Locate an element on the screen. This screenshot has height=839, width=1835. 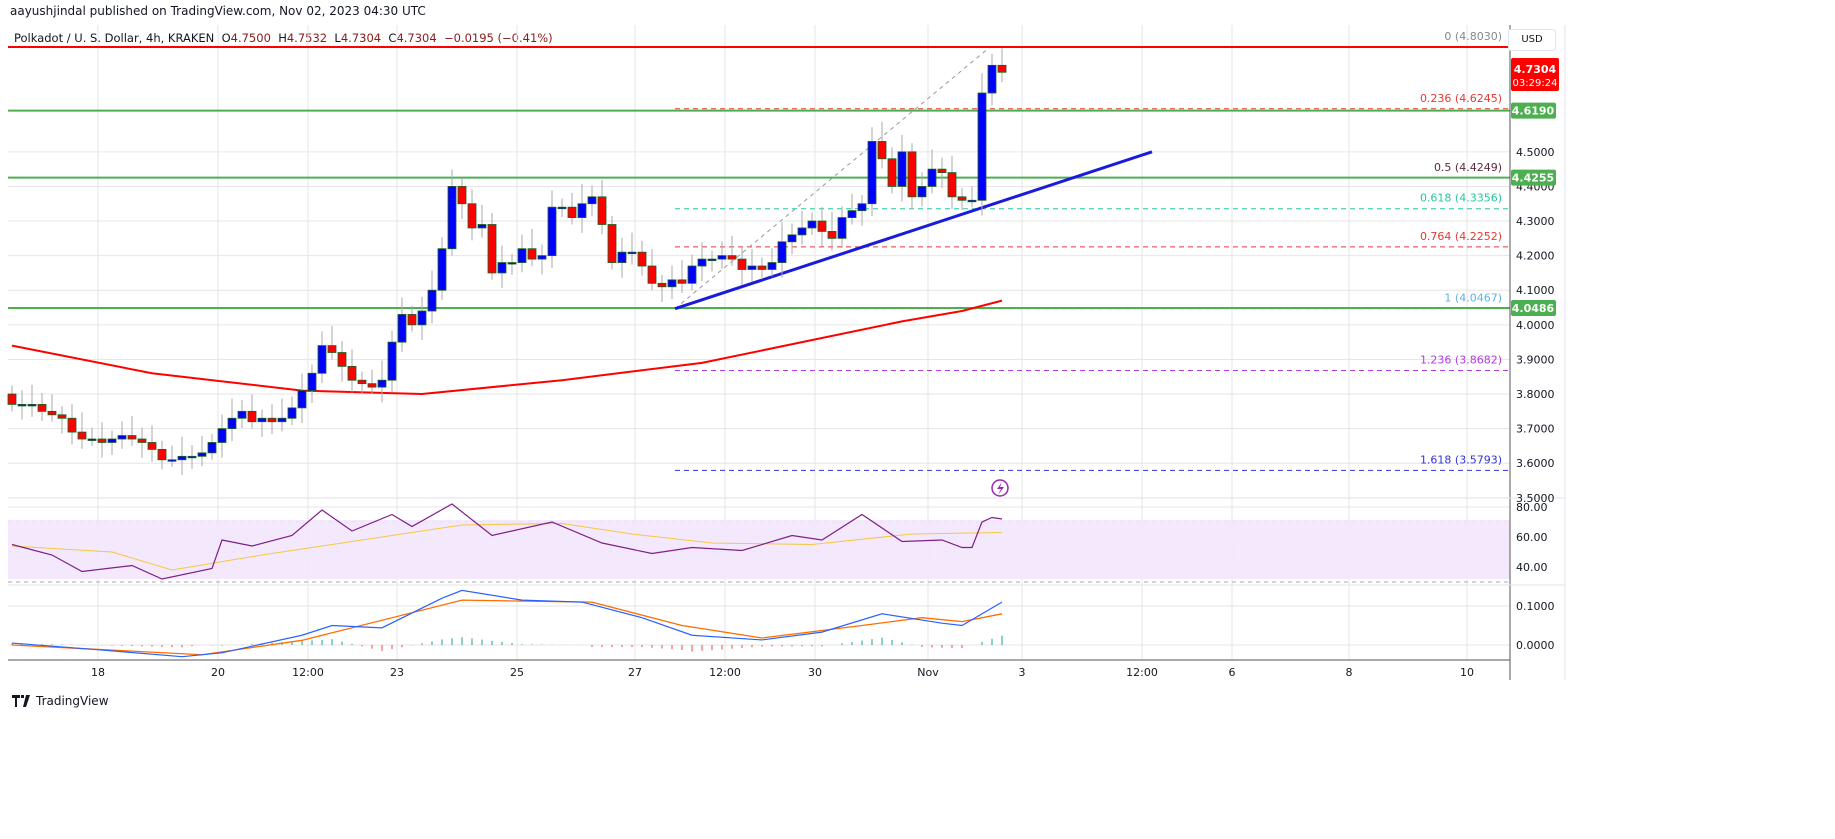
level-tag-label: 4.4255 is located at coordinates (1533, 178).